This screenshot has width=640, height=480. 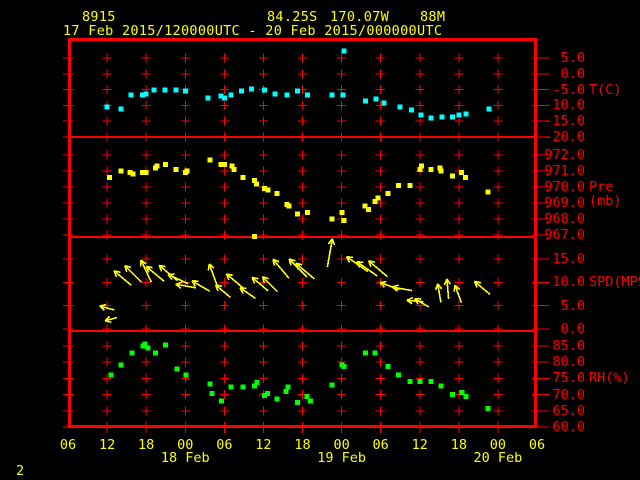 I want to click on x-hour-label: 06, so click(x=224, y=445).